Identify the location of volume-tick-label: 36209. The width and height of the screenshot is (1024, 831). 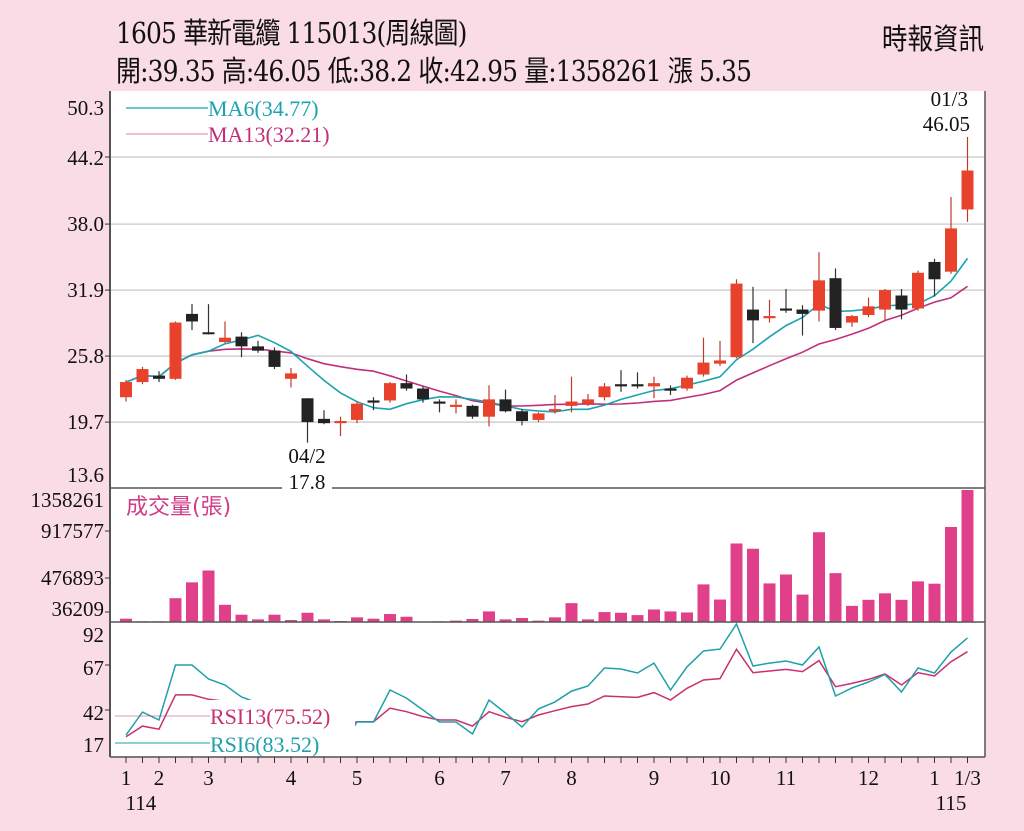
(78, 609).